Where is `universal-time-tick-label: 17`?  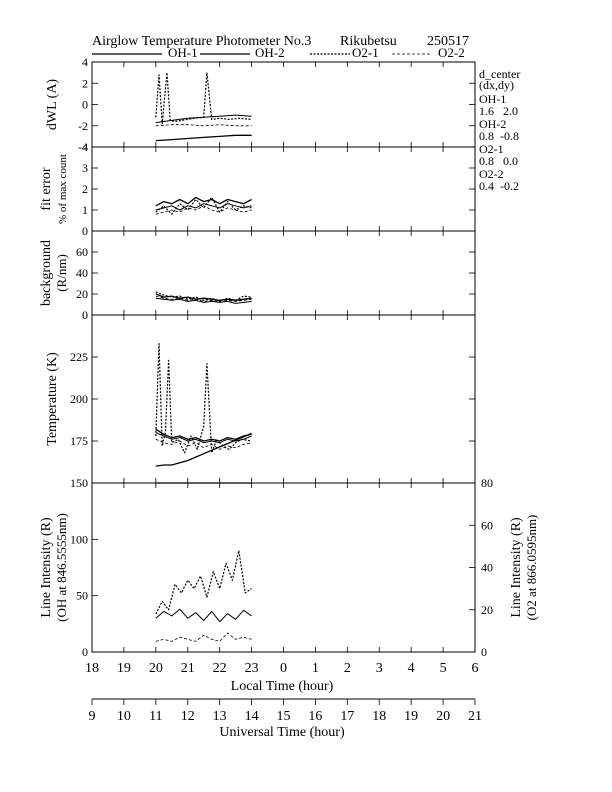
universal-time-tick-label: 17 is located at coordinates (347, 716).